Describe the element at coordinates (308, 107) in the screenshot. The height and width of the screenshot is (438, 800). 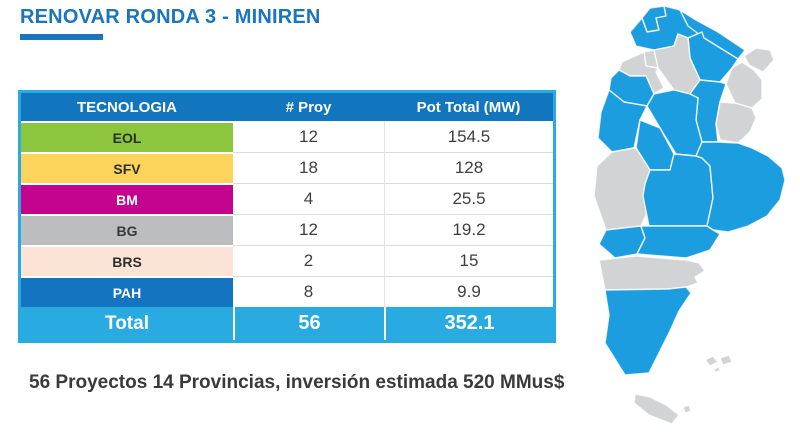
I see `header-proy: # Proy` at that location.